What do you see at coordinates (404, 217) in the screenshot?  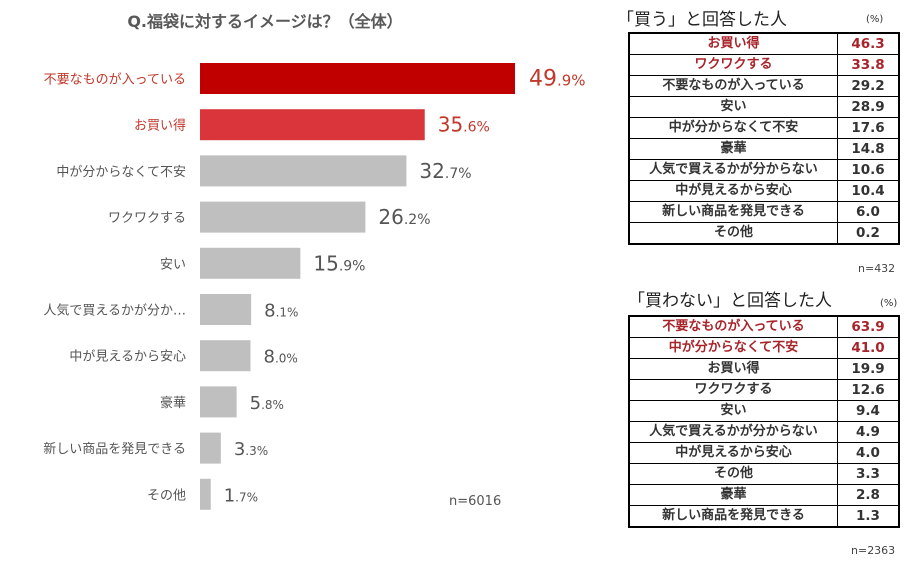 I see `value-label: 26.2%` at bounding box center [404, 217].